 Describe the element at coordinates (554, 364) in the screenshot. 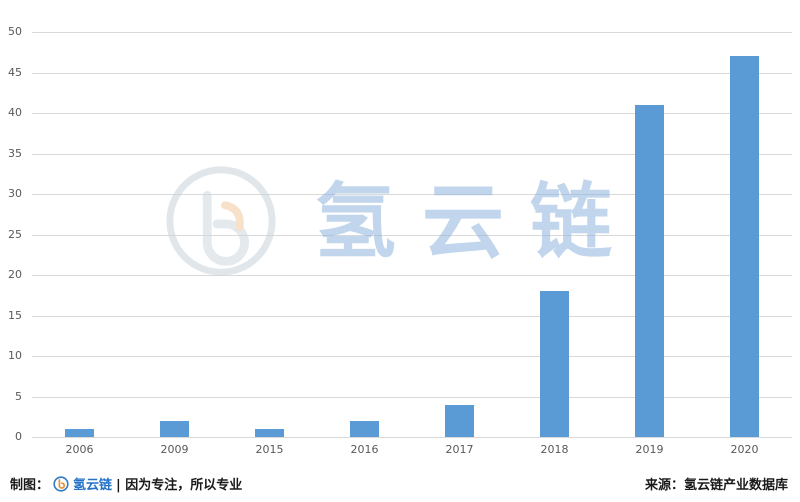

I see `bar-2018` at that location.